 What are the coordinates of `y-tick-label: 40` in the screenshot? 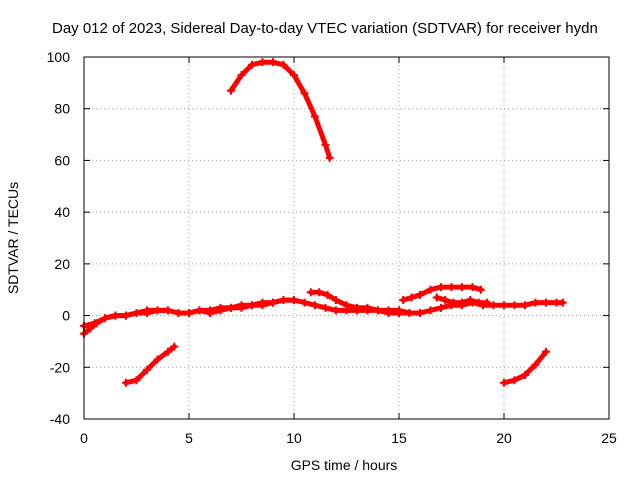 It's located at (62, 212).